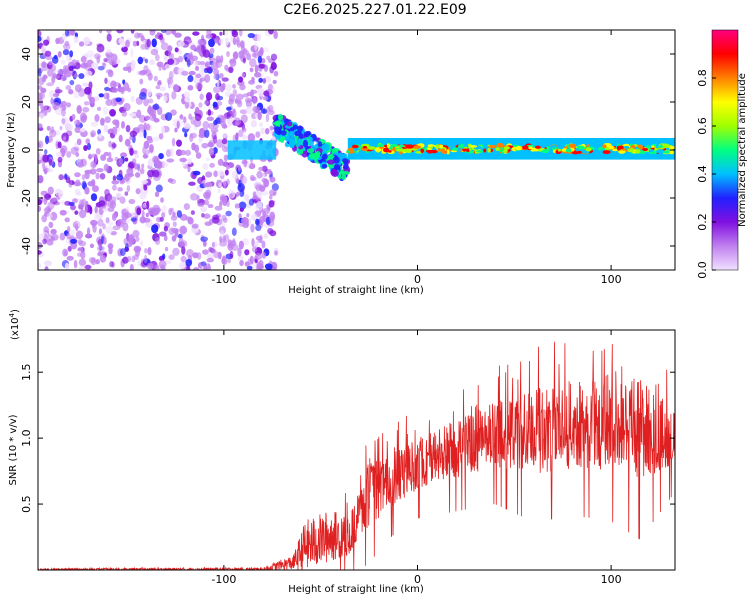  I want to click on y-tick-label: 20, so click(26, 102).